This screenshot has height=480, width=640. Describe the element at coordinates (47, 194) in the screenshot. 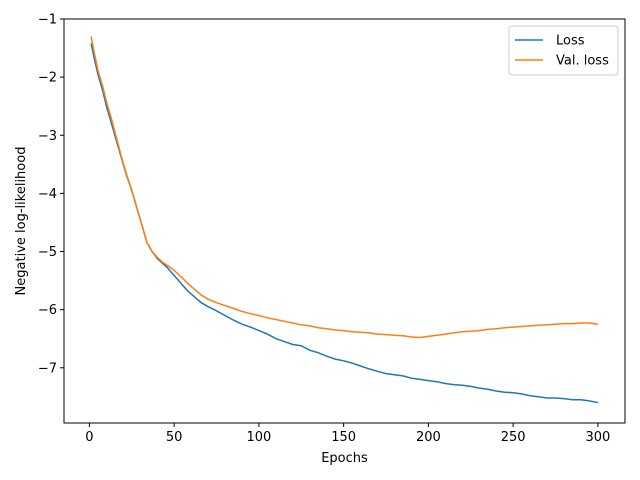

I see `y-tick-label: −4` at that location.